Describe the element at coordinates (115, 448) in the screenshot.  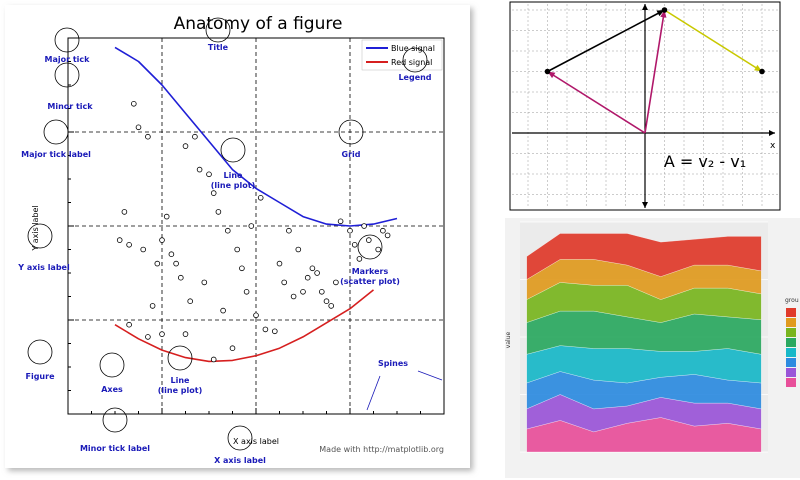
I see `annotation-label: Minor tick label` at that location.